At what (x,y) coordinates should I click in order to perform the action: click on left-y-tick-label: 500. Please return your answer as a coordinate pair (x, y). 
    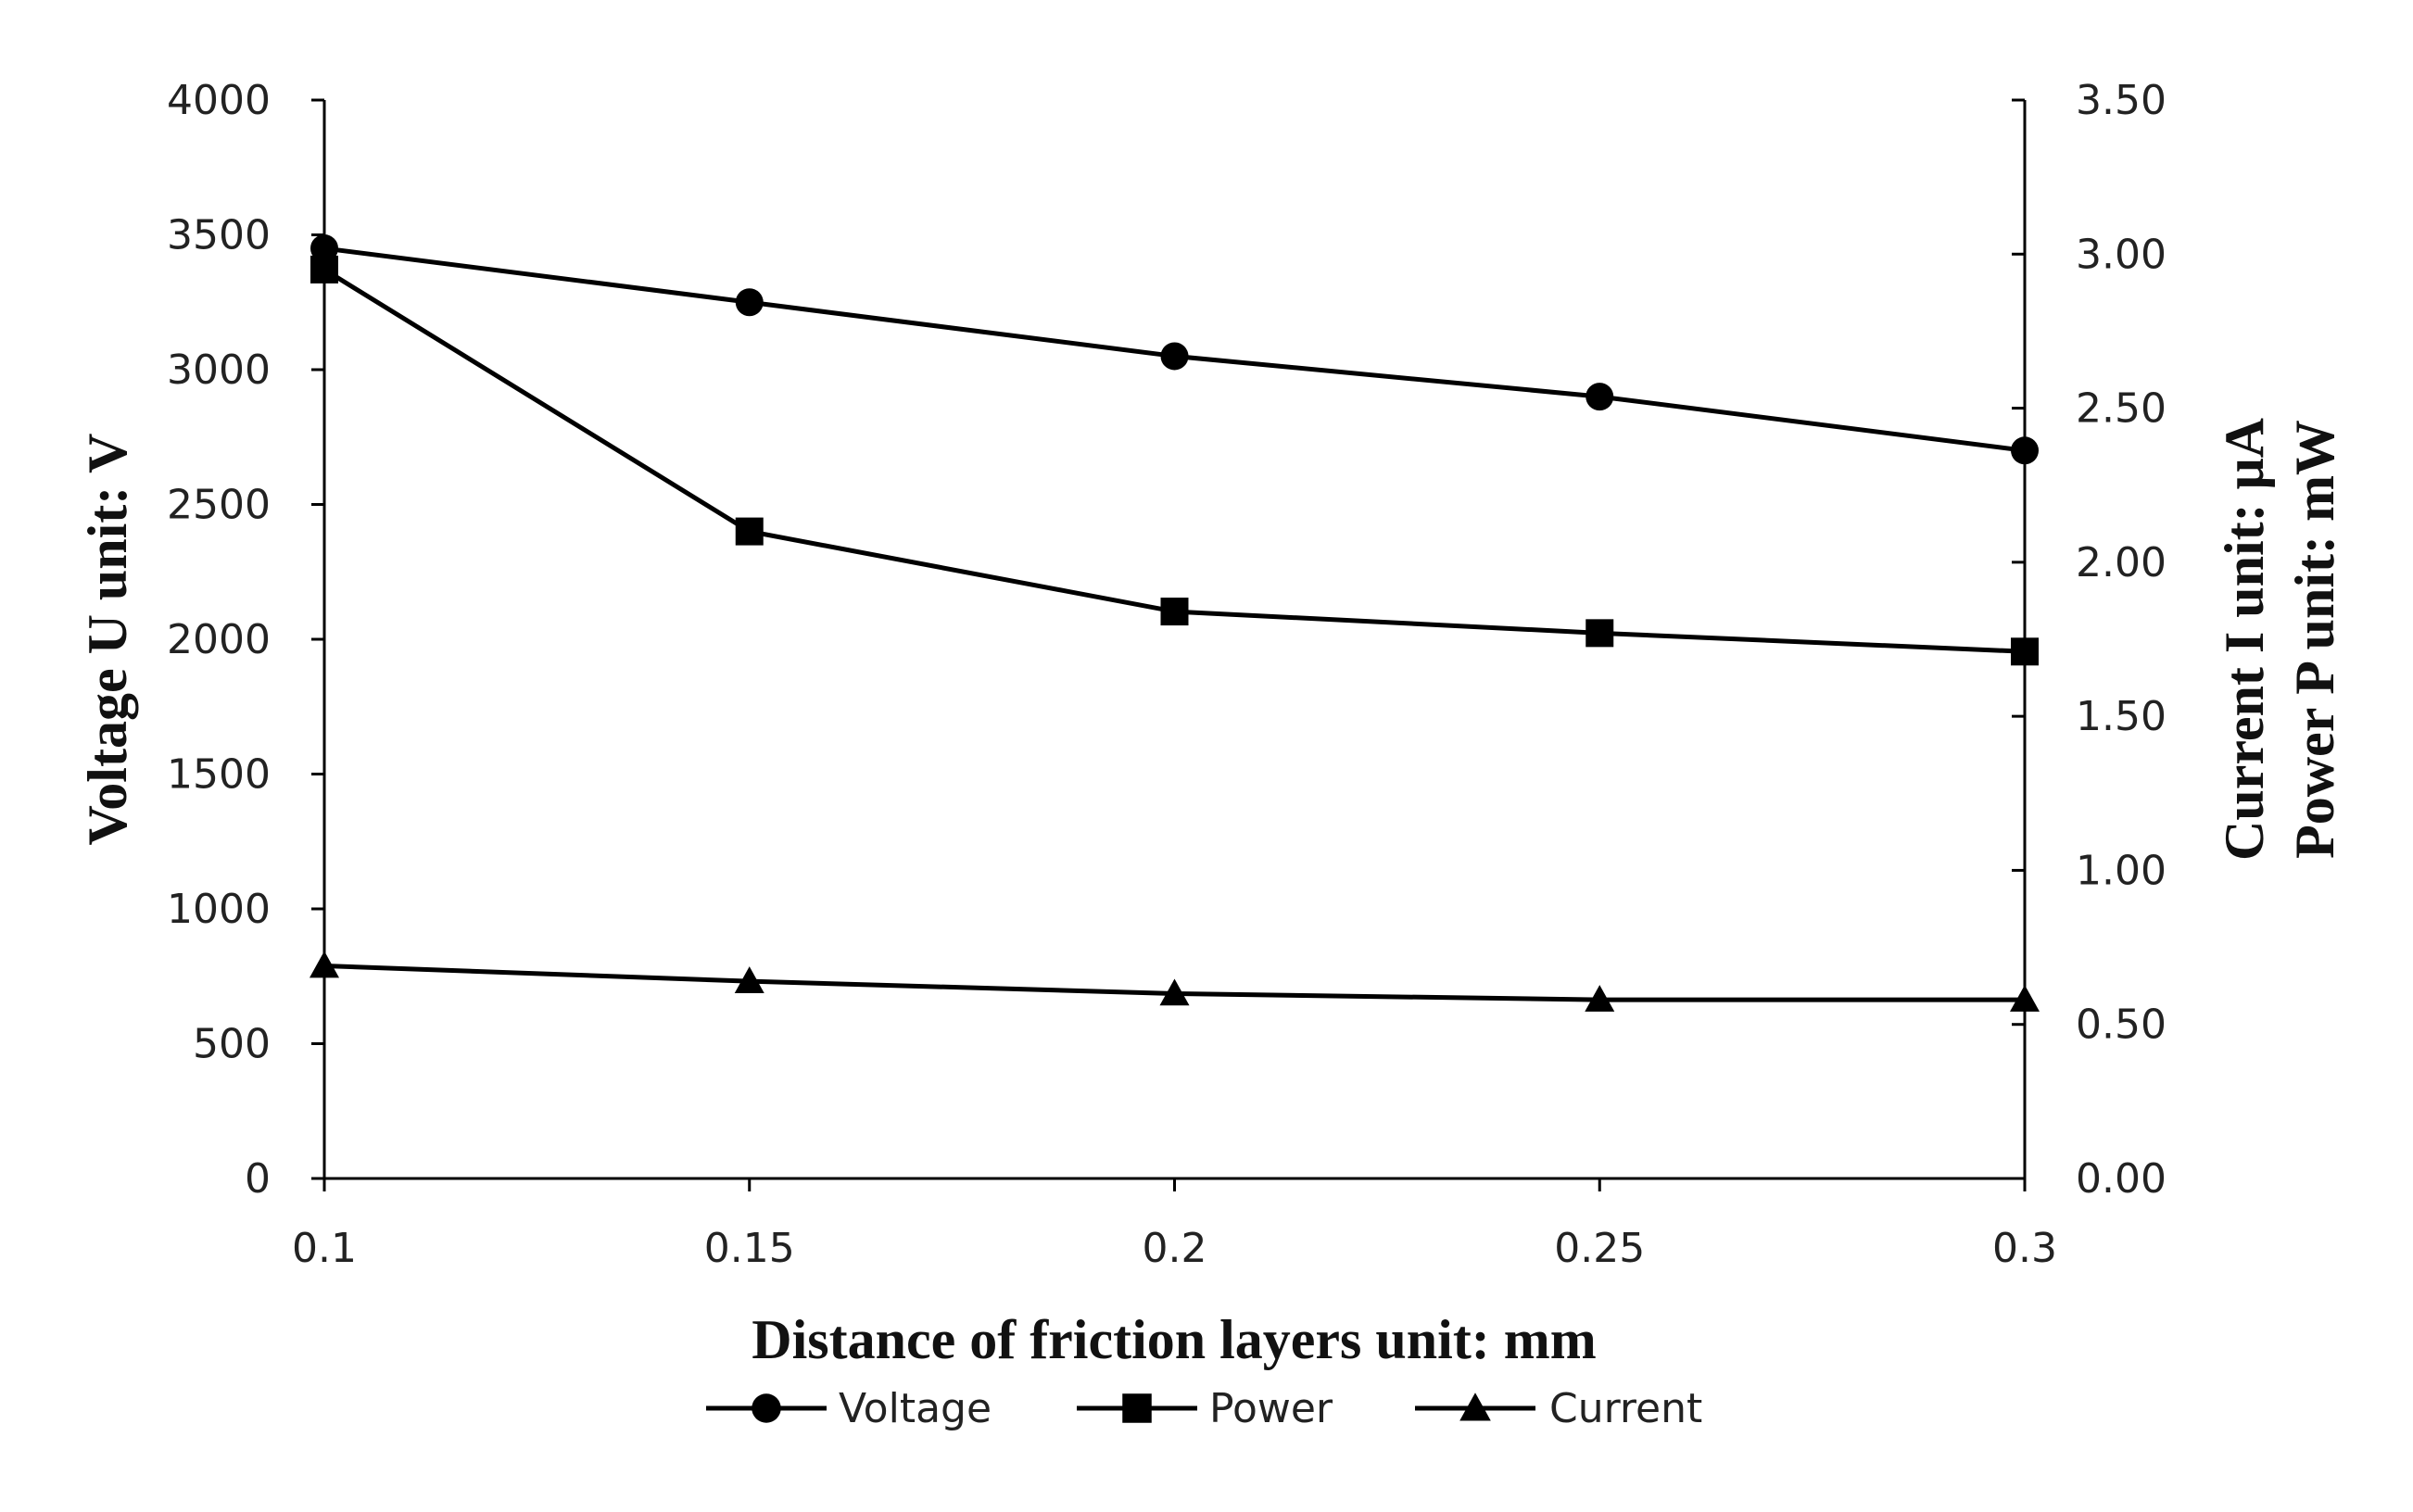
    Looking at the image, I should click on (232, 1044).